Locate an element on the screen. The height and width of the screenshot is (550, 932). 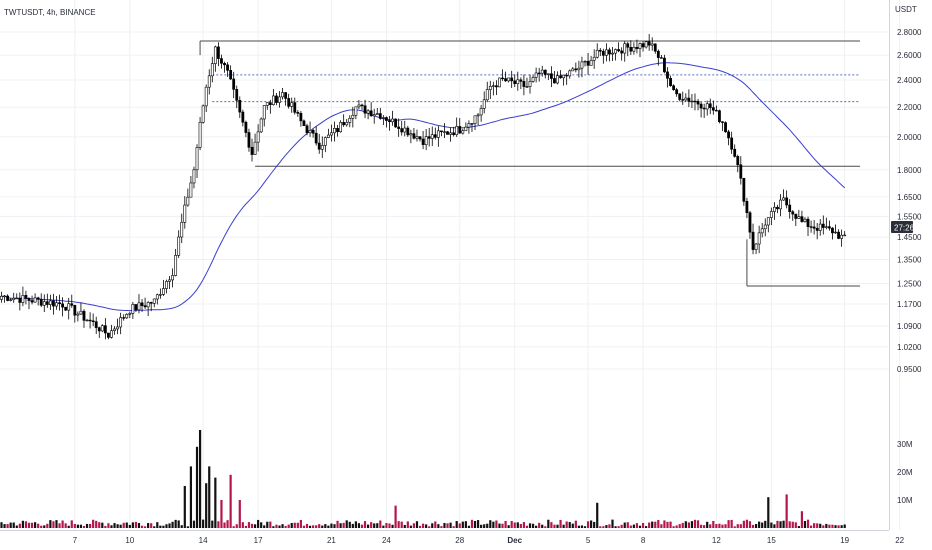
time-axis: 7 10 14 17 21 24 28 Dec 5 8 12 15 19 22 is located at coordinates (489, 540).